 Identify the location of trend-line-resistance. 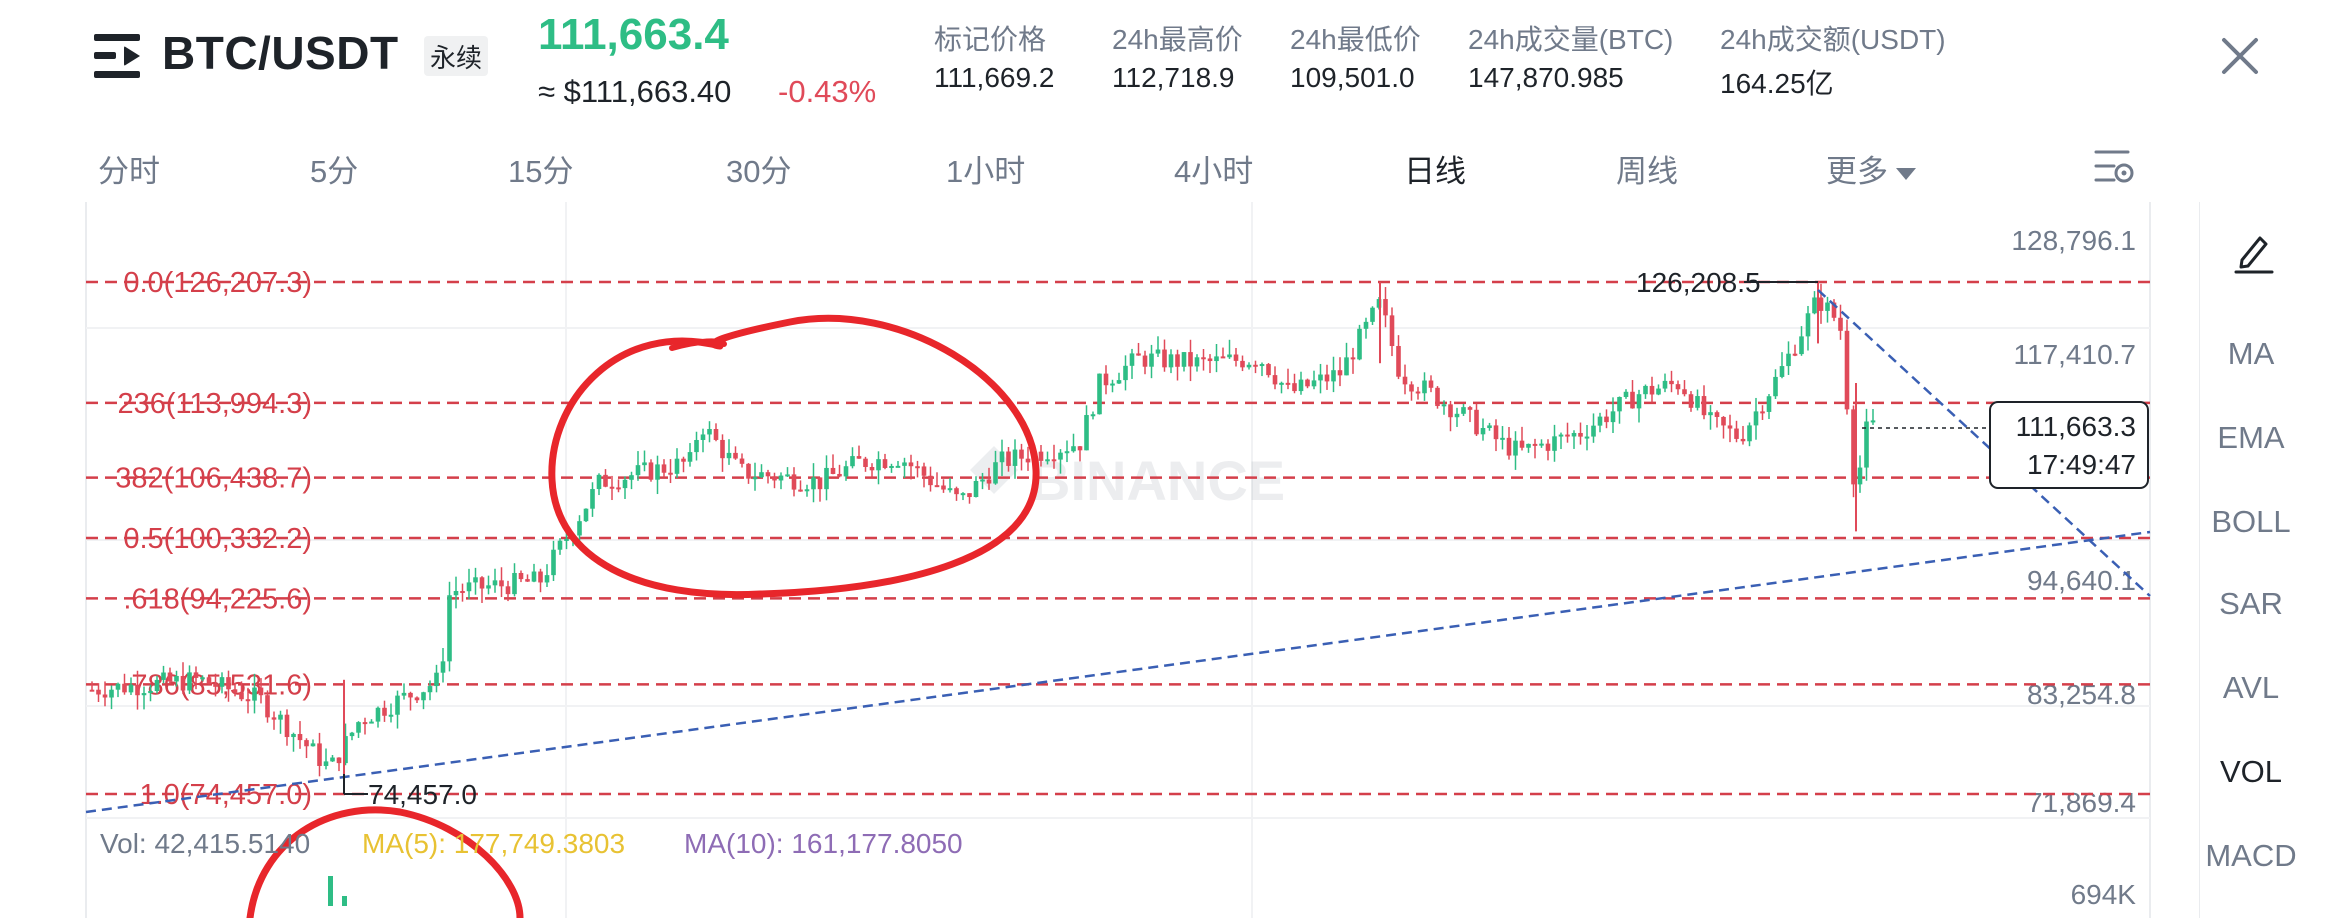
(1984, 443).